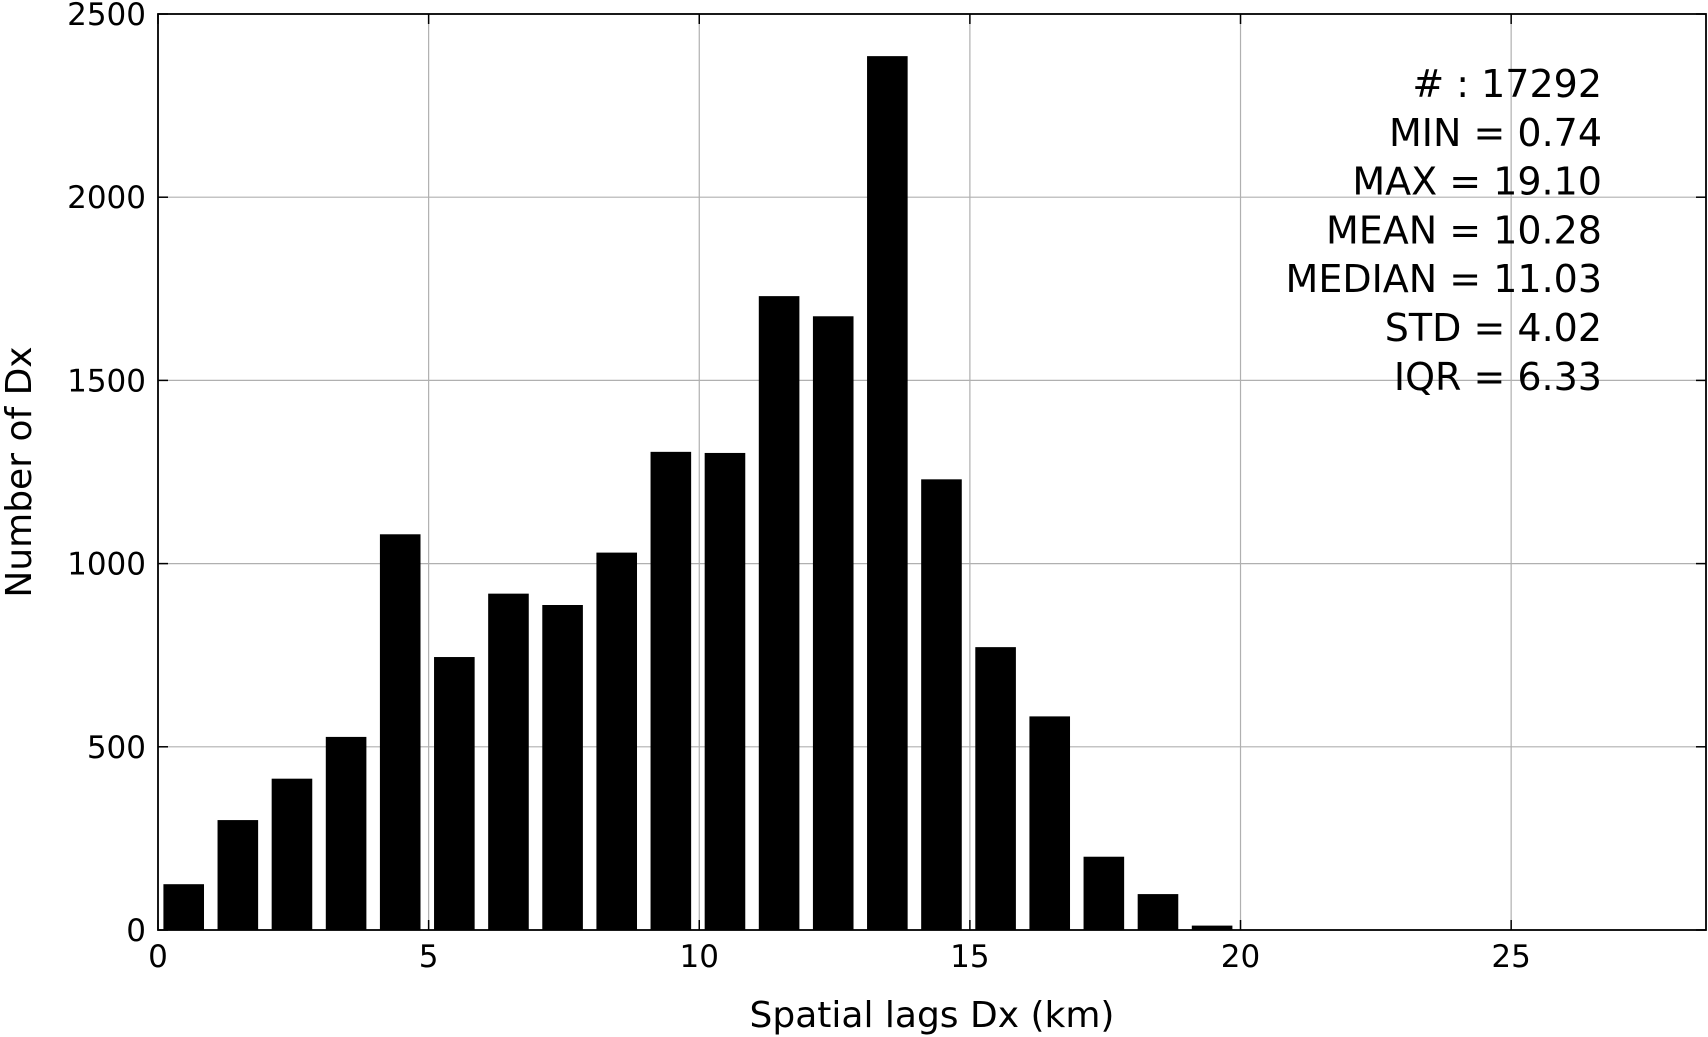 The width and height of the screenshot is (1708, 1037). What do you see at coordinates (1498, 377) in the screenshot?
I see `stats-line: IQR = 6.33` at bounding box center [1498, 377].